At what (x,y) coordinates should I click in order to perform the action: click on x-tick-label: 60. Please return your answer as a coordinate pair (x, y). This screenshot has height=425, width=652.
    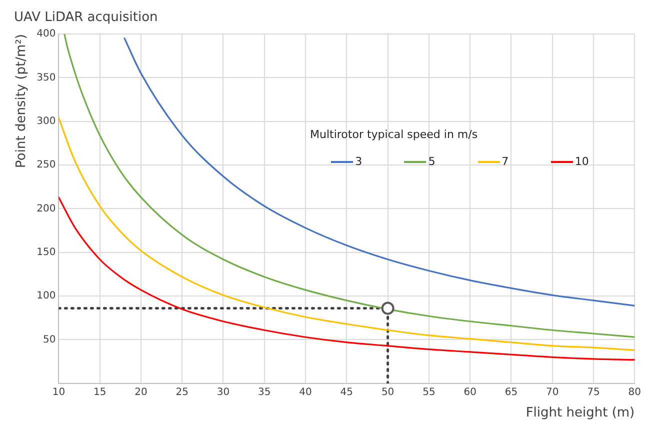
    Looking at the image, I should click on (470, 392).